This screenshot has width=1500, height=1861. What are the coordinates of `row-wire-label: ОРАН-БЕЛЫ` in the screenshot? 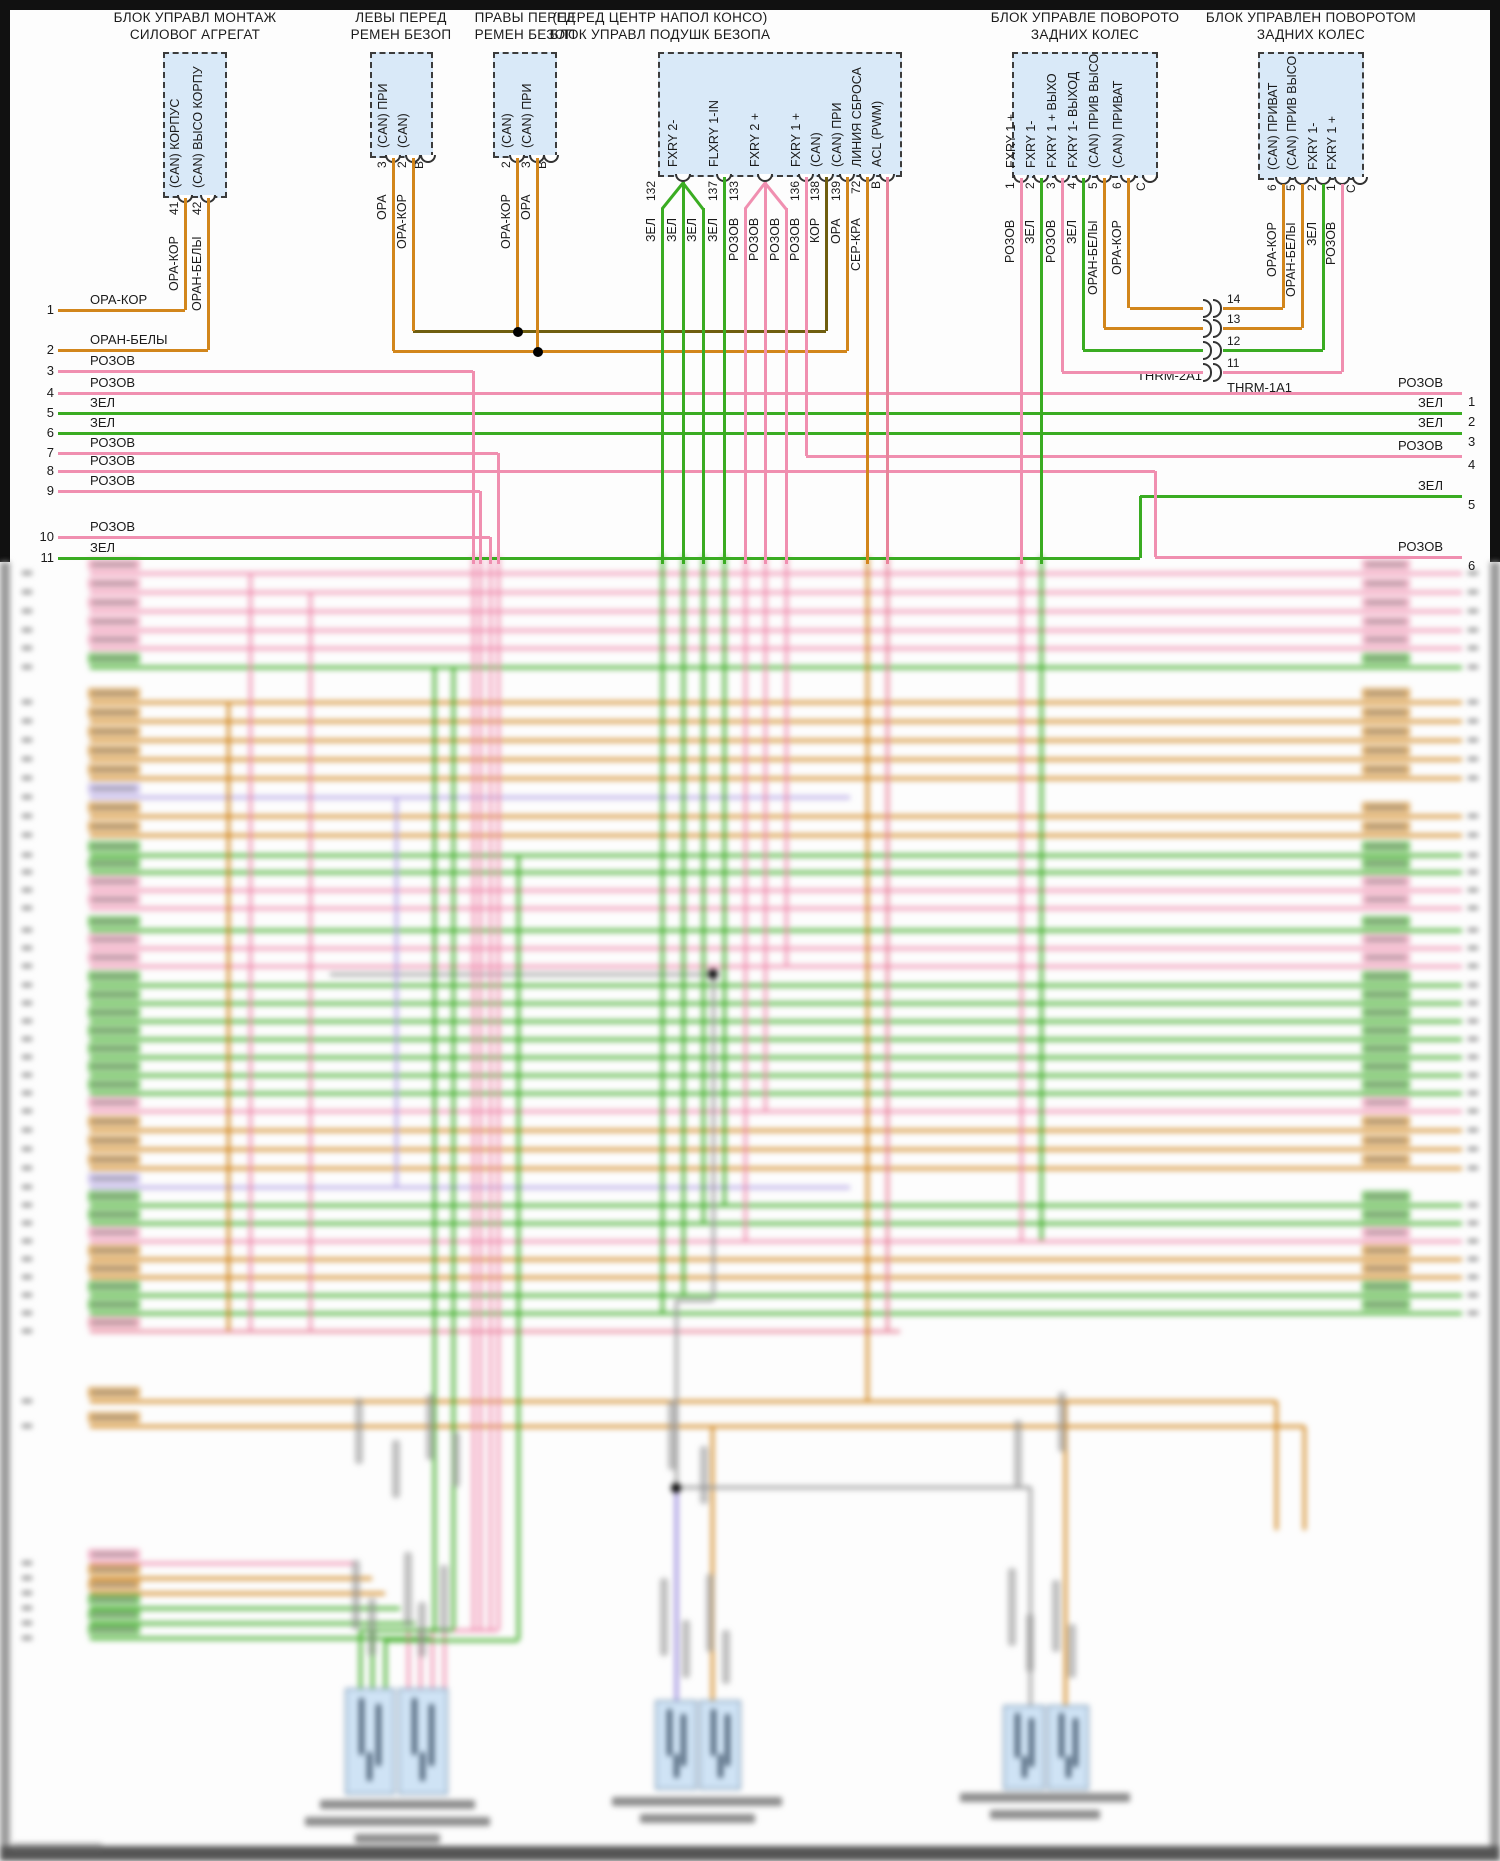 It's located at (129, 339).